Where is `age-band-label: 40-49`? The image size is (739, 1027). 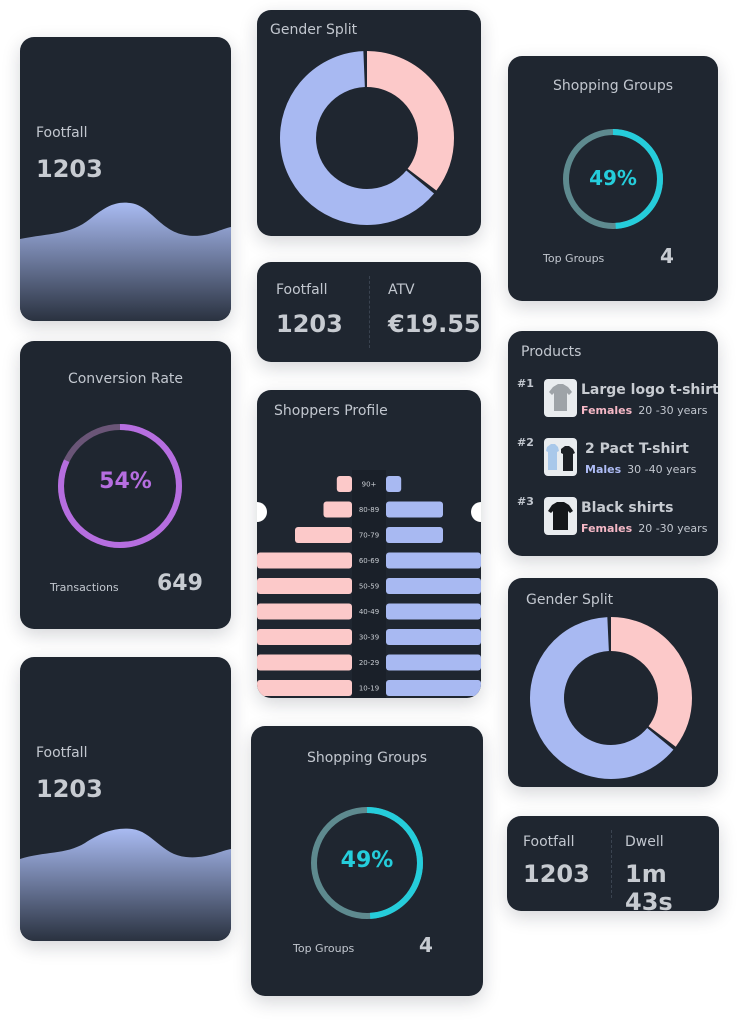 age-band-label: 40-49 is located at coordinates (369, 612).